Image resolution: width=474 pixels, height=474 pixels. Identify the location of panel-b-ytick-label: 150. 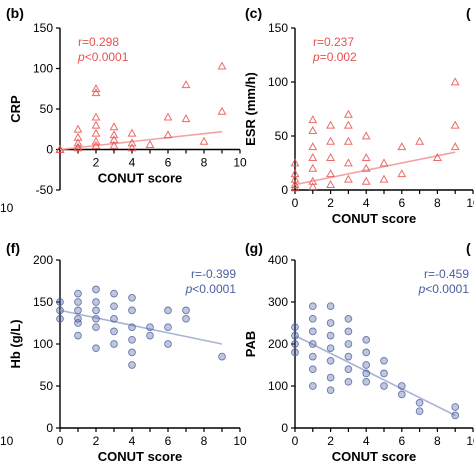
(43, 28).